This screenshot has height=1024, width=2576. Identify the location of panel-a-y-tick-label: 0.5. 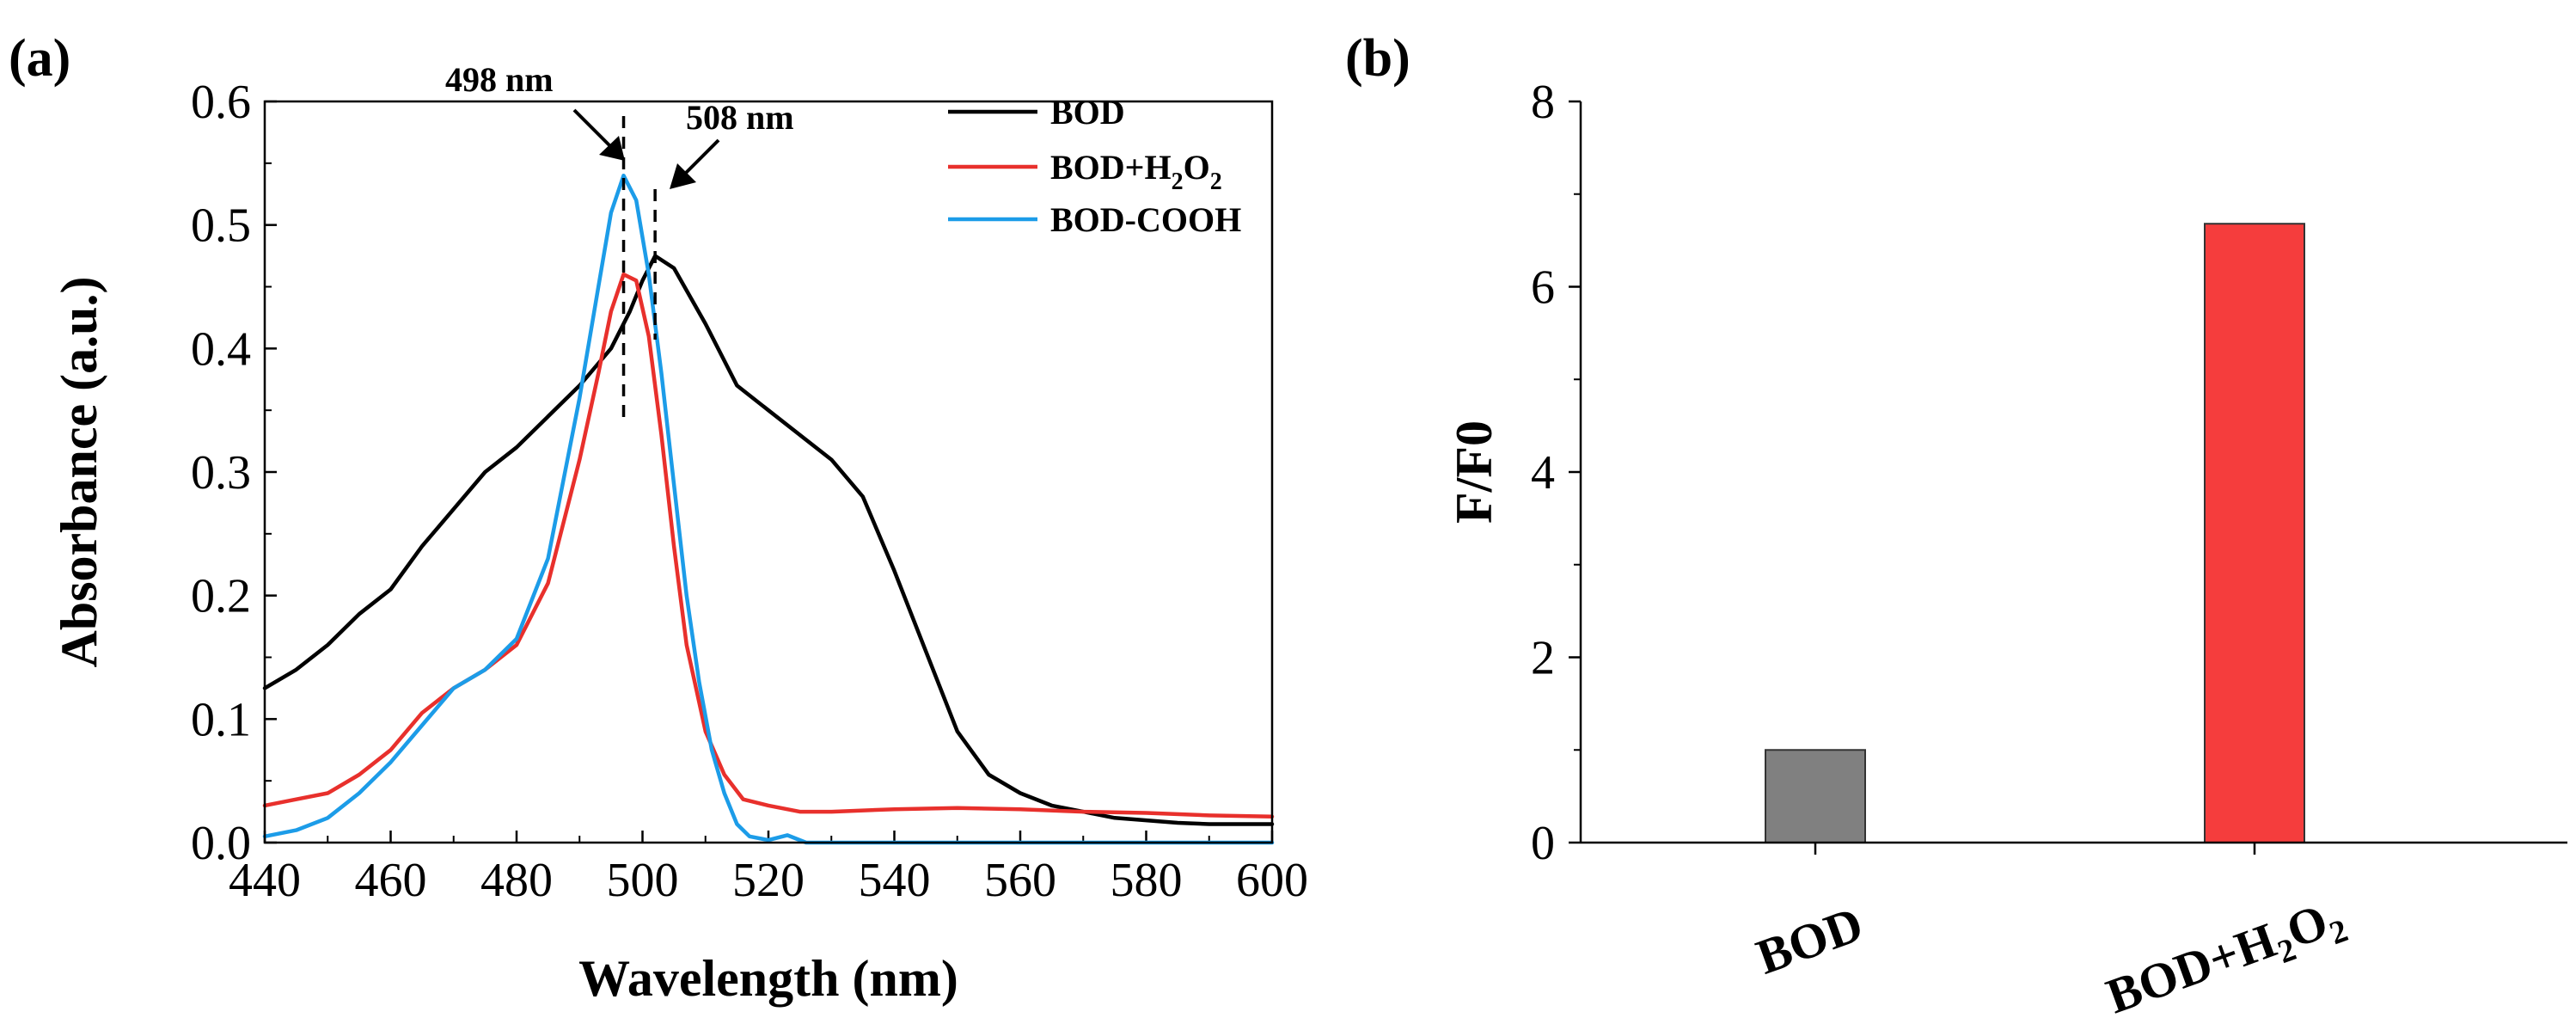
(221, 226).